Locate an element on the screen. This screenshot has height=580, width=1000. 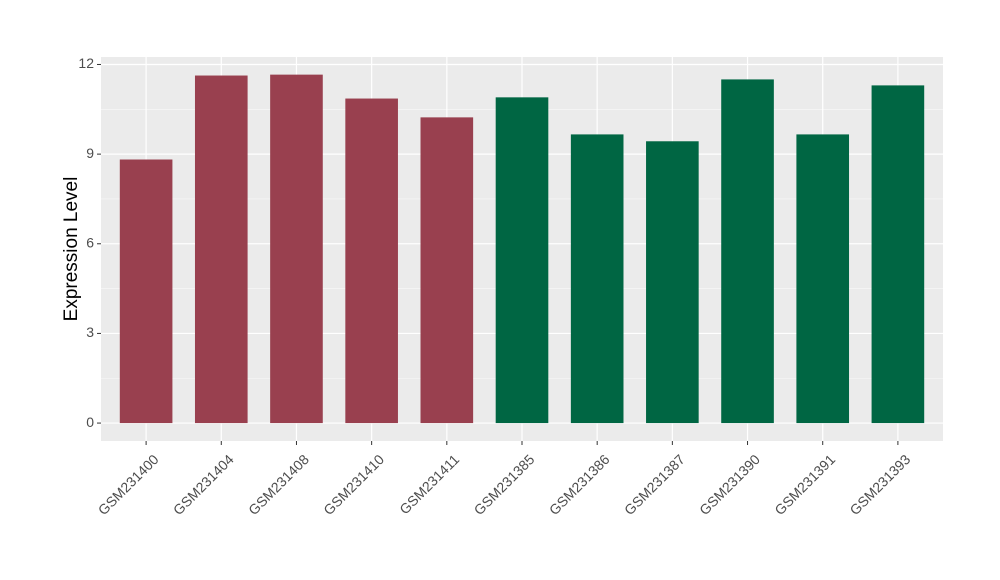
y-tick-label: 0 is located at coordinates (90, 422).